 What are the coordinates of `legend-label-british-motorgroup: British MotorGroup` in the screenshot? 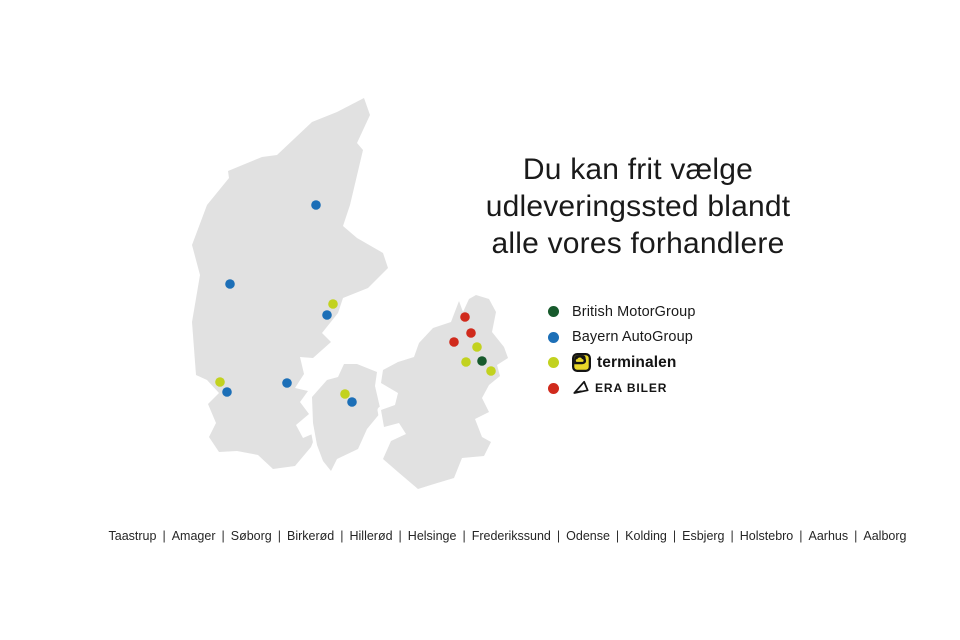 It's located at (634, 311).